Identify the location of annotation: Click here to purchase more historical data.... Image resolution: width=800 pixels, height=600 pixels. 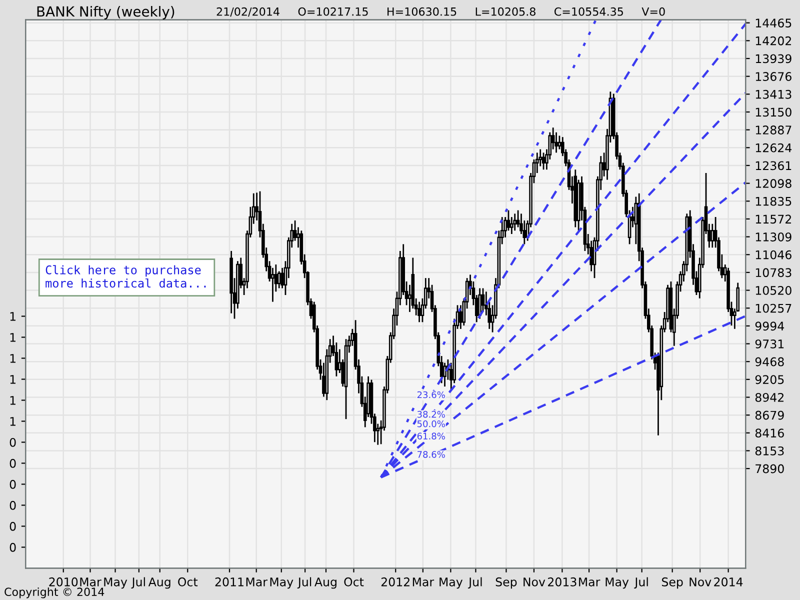
(126, 276).